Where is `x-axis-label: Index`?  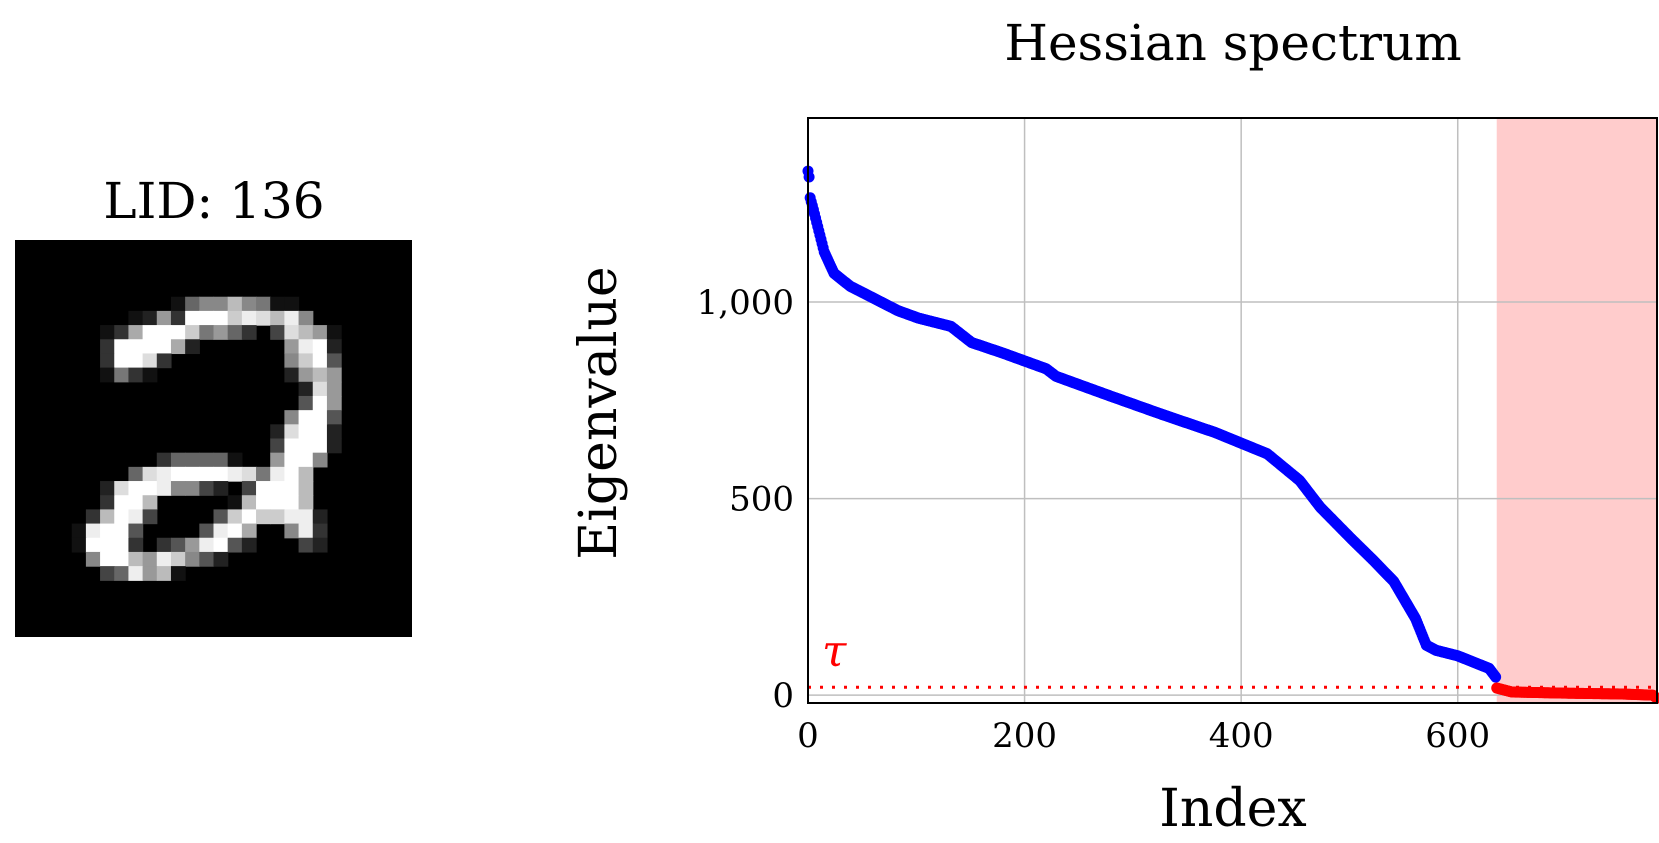
x-axis-label: Index is located at coordinates (1232, 809).